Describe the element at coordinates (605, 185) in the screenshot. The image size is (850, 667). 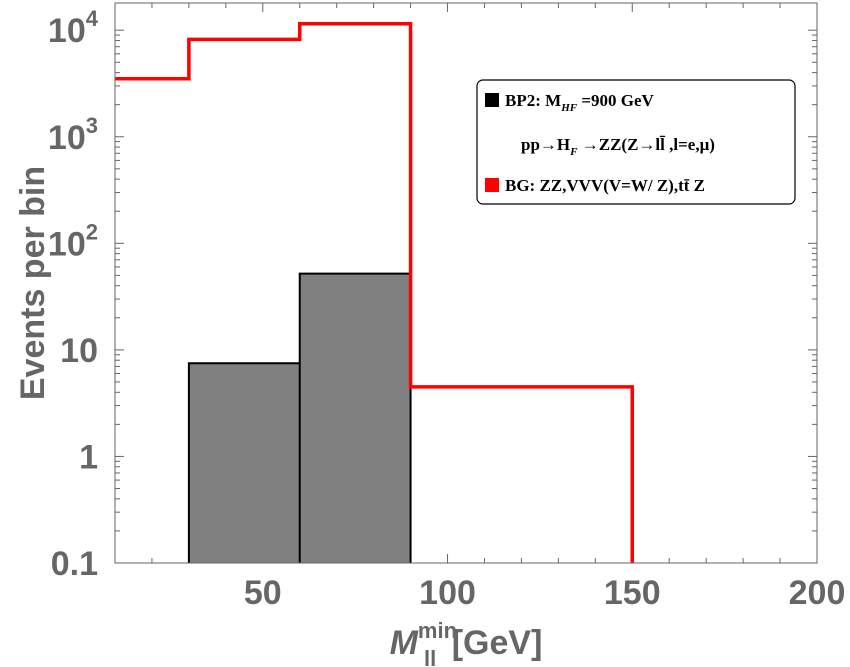
I see `legend-entry: BG: ZZ,VVV(V=W/ Z),tt̄ Z` at that location.